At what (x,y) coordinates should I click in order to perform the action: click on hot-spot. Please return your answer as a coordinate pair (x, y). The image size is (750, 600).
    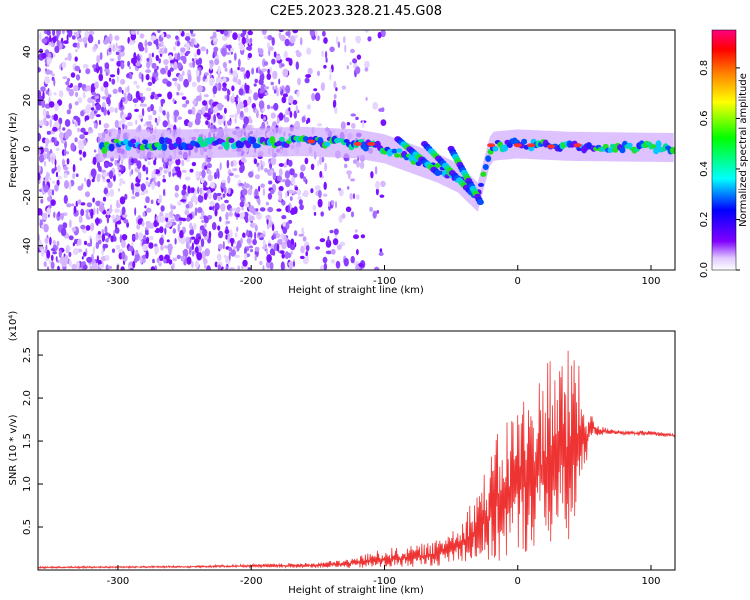
    Looking at the image, I should click on (491, 145).